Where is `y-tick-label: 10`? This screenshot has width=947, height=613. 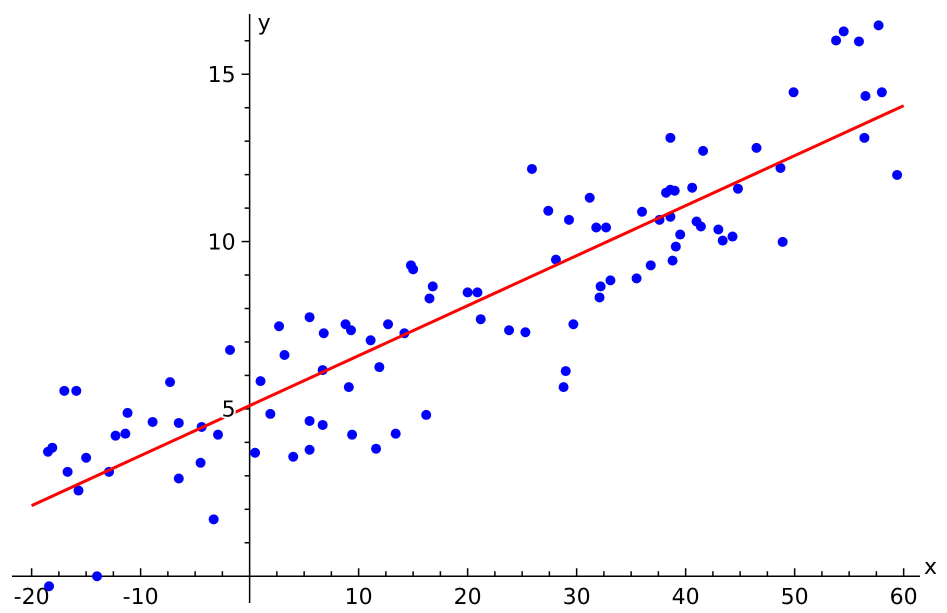
y-tick-label: 10 is located at coordinates (222, 243).